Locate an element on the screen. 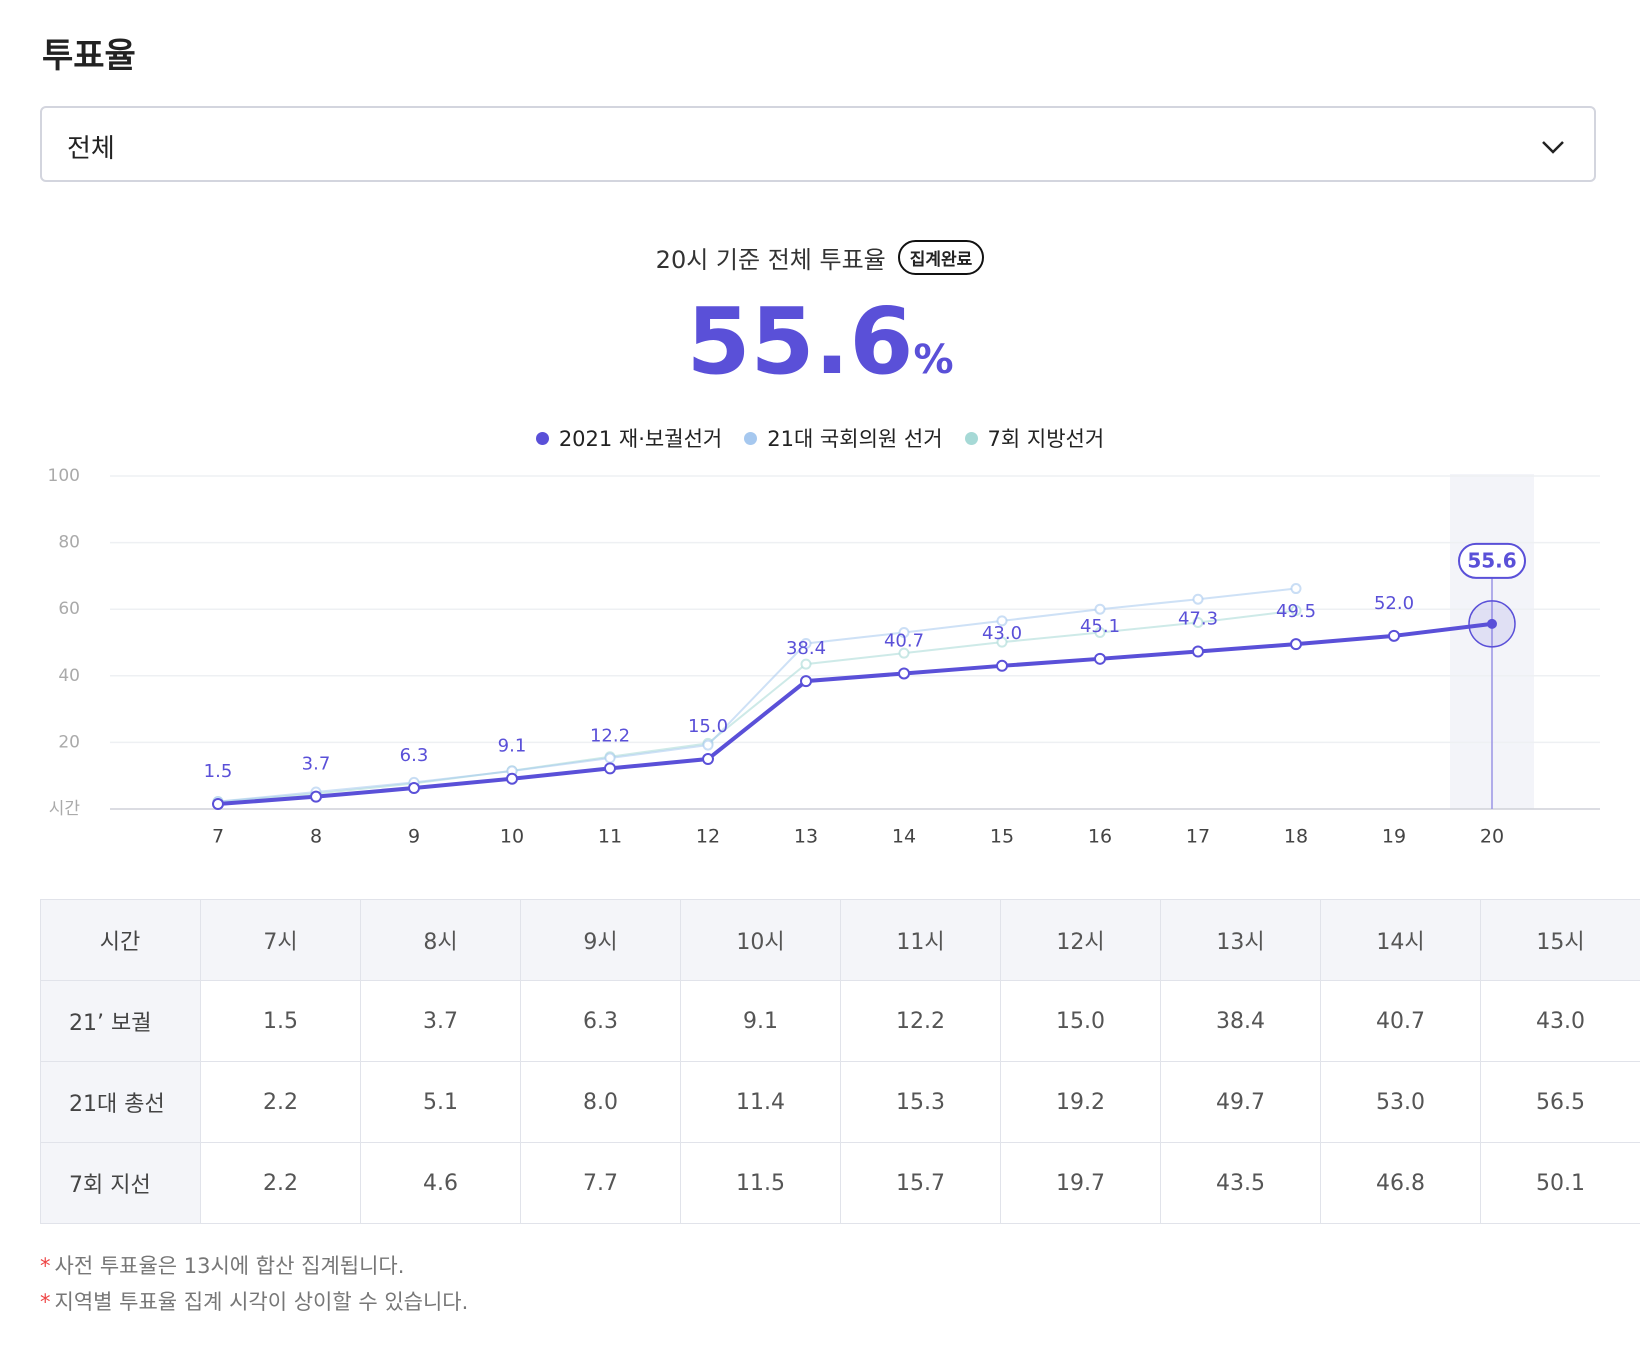  value-label: 15.0 is located at coordinates (708, 726).